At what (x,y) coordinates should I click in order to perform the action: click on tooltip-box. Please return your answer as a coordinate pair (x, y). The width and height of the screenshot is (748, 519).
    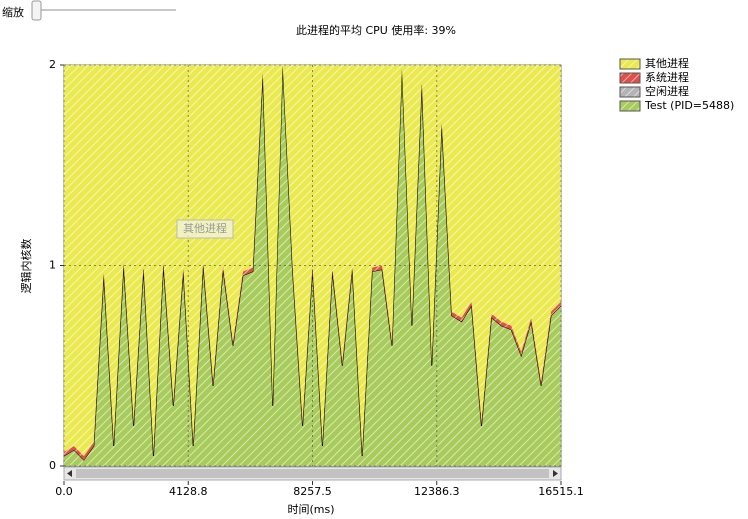
    Looking at the image, I should click on (205, 229).